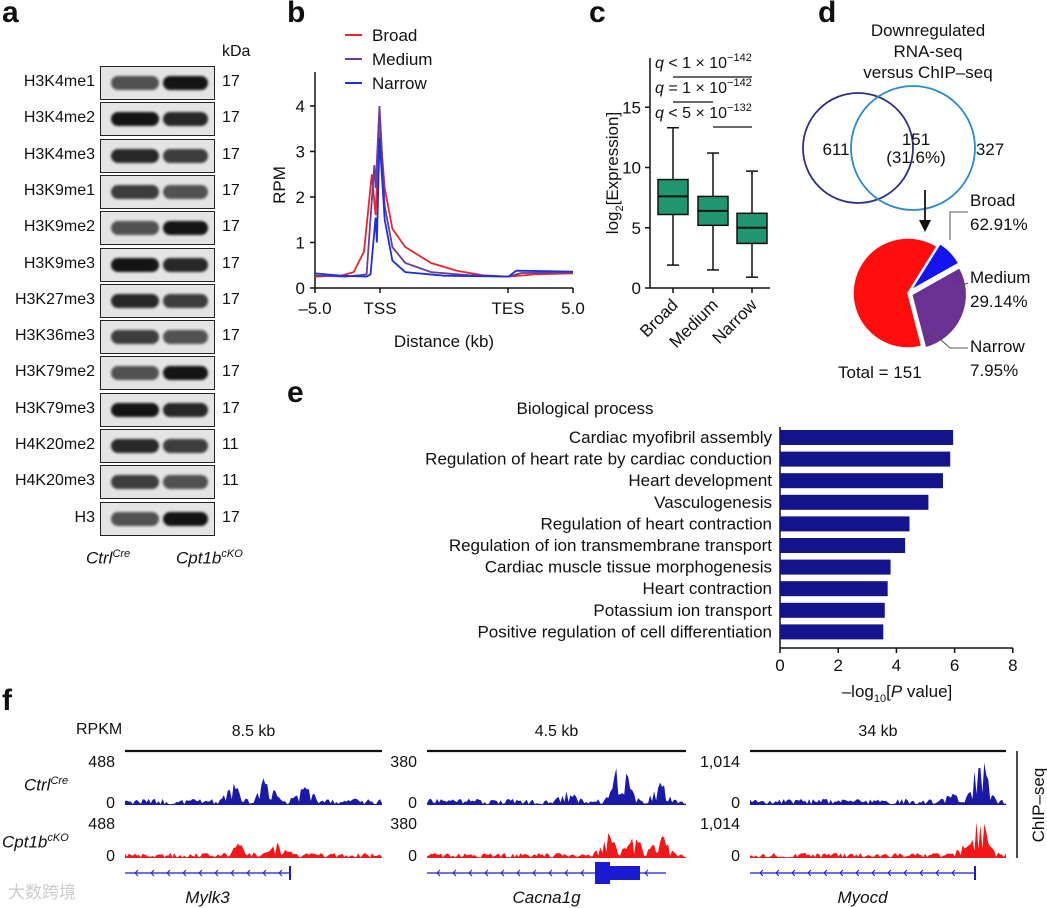  What do you see at coordinates (444, 207) in the screenshot?
I see `series-line-narrow` at bounding box center [444, 207].